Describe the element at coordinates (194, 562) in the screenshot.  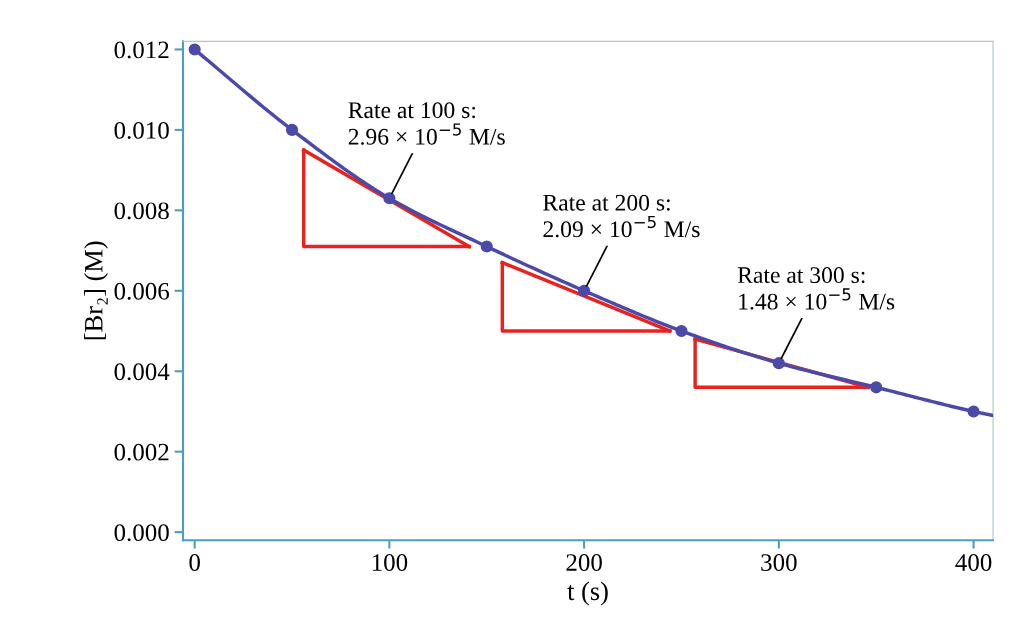
I see `x-tick-label: 0` at that location.